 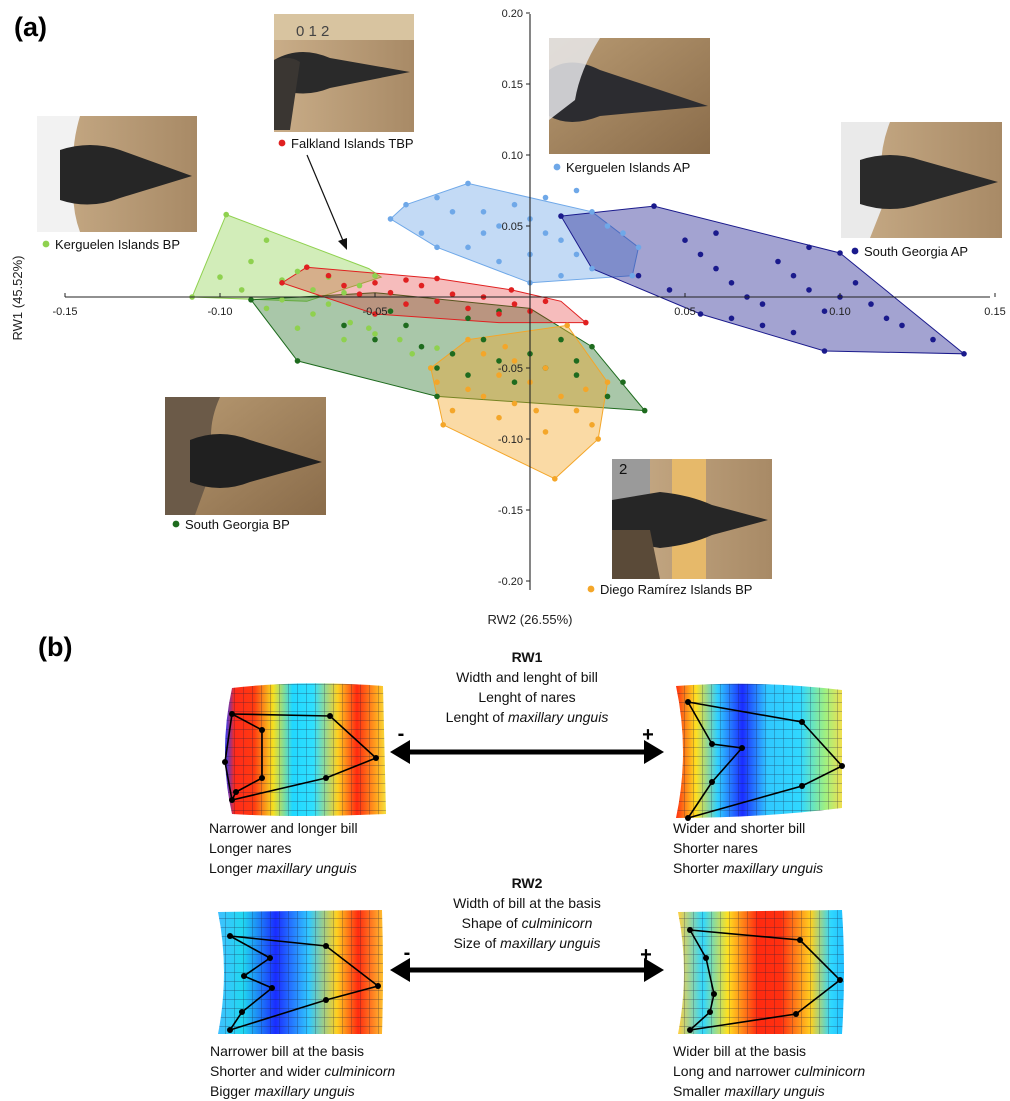 I want to click on legend-dot-falkland, so click(x=282, y=143).